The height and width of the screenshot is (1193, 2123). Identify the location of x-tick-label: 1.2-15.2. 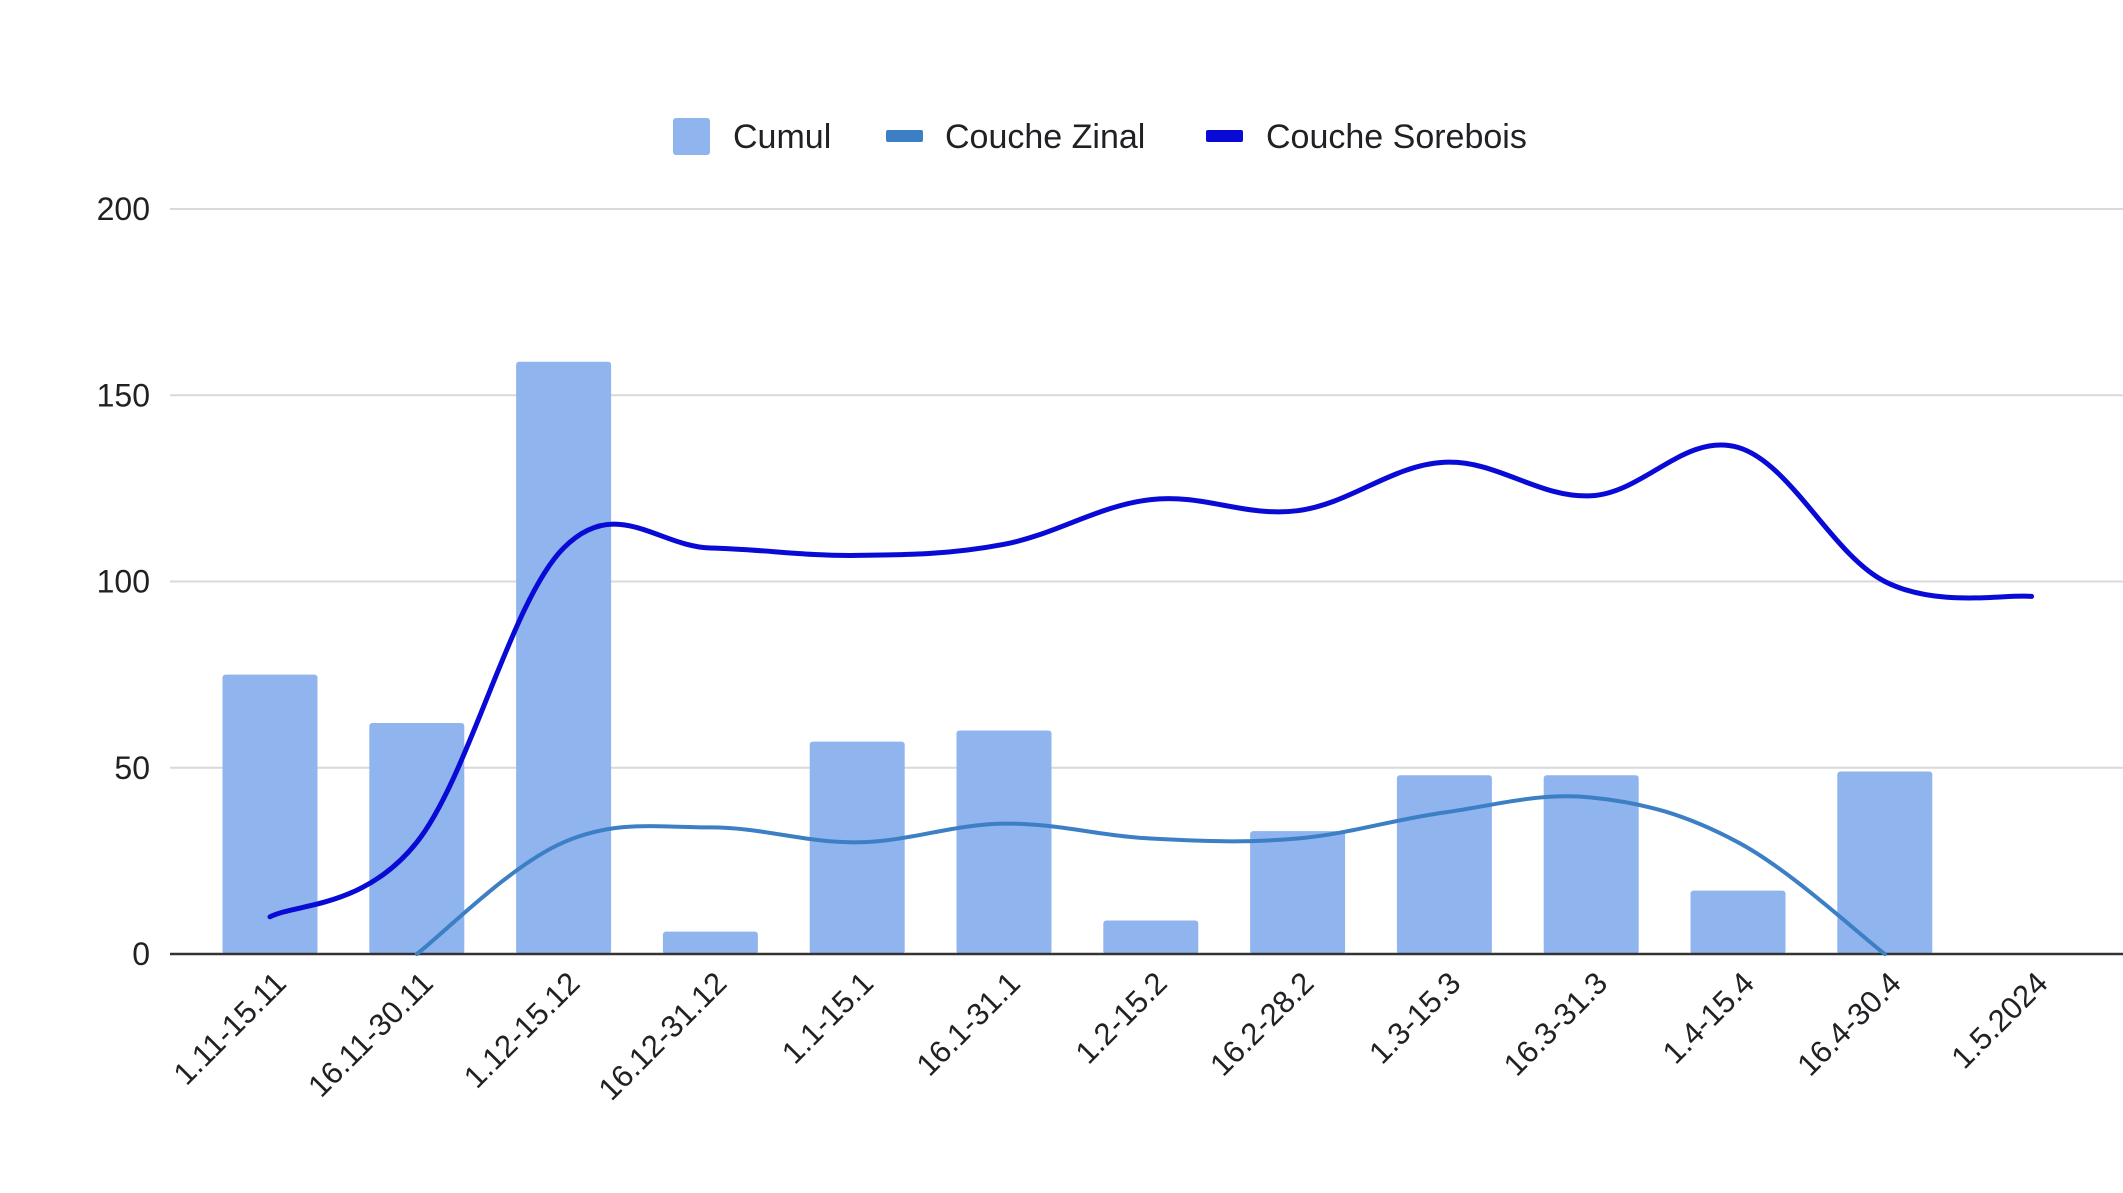
(1121, 1017).